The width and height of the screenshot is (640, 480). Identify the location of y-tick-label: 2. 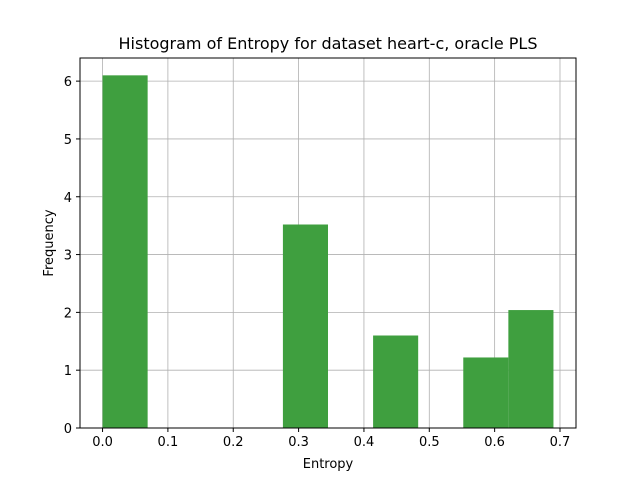
(68, 313).